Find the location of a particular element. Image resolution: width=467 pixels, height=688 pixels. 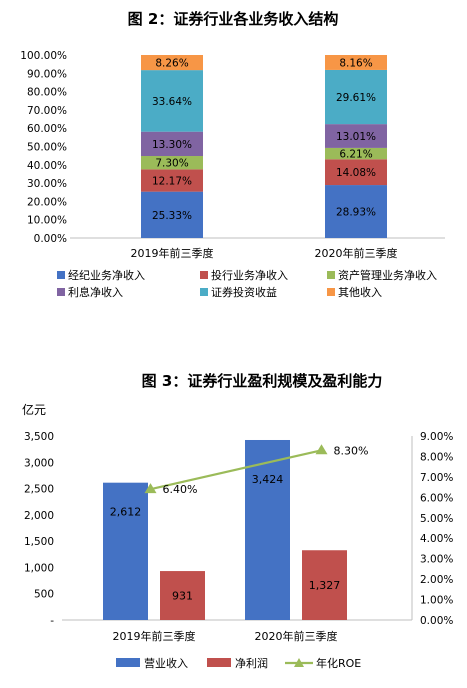

chart2-y-tick: 1,000 is located at coordinates (39, 568).